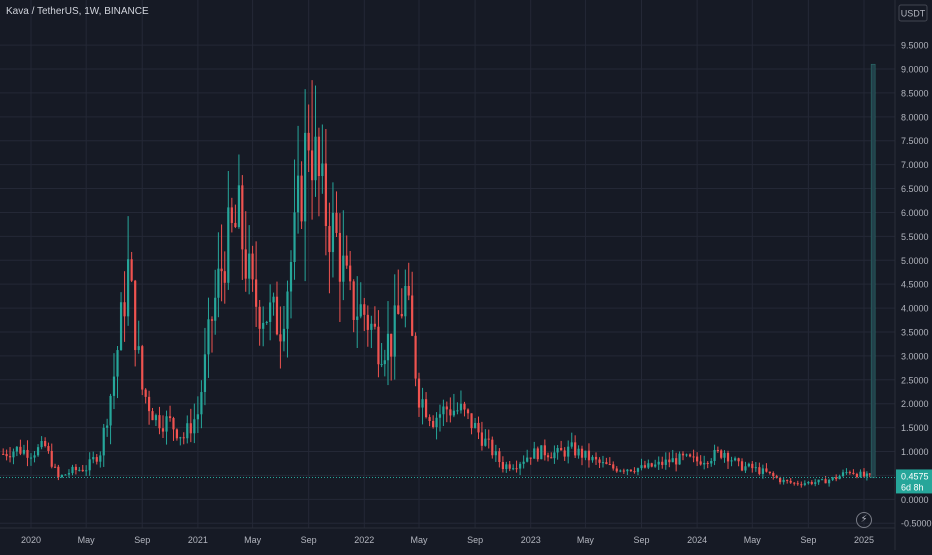 The height and width of the screenshot is (555, 932). Describe the element at coordinates (864, 540) in the screenshot. I see `x-tick-label: 2025` at that location.